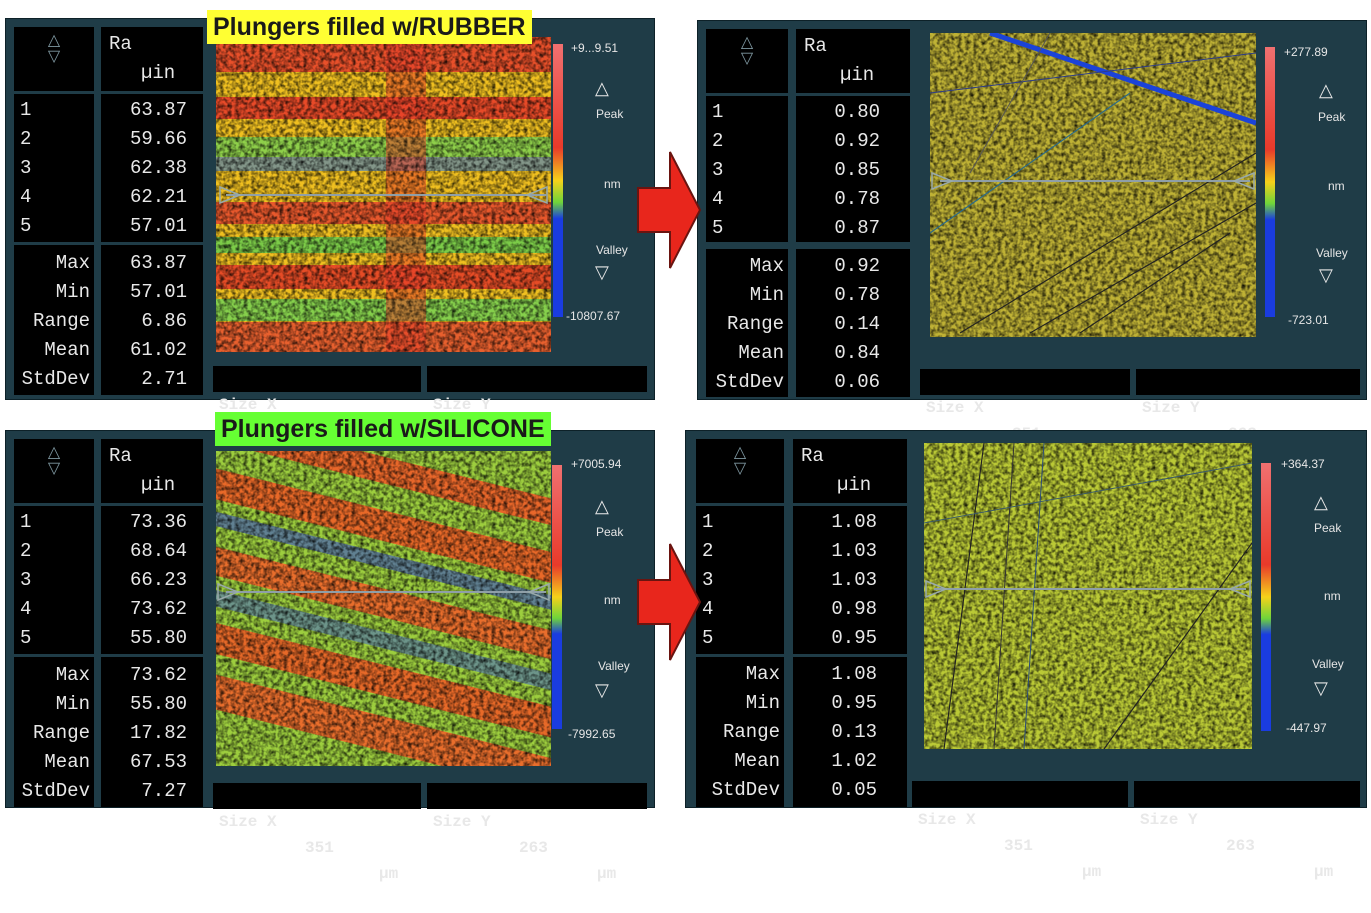  What do you see at coordinates (158, 292) in the screenshot?
I see `stat-value: 57.01` at bounding box center [158, 292].